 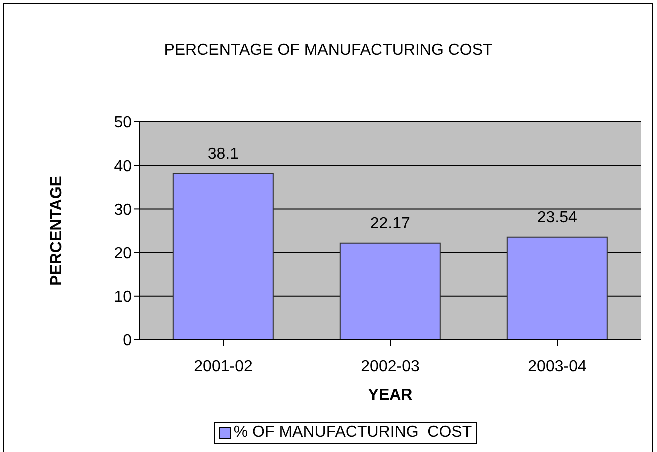 I want to click on x-axis-title: YEAR, so click(x=391, y=395).